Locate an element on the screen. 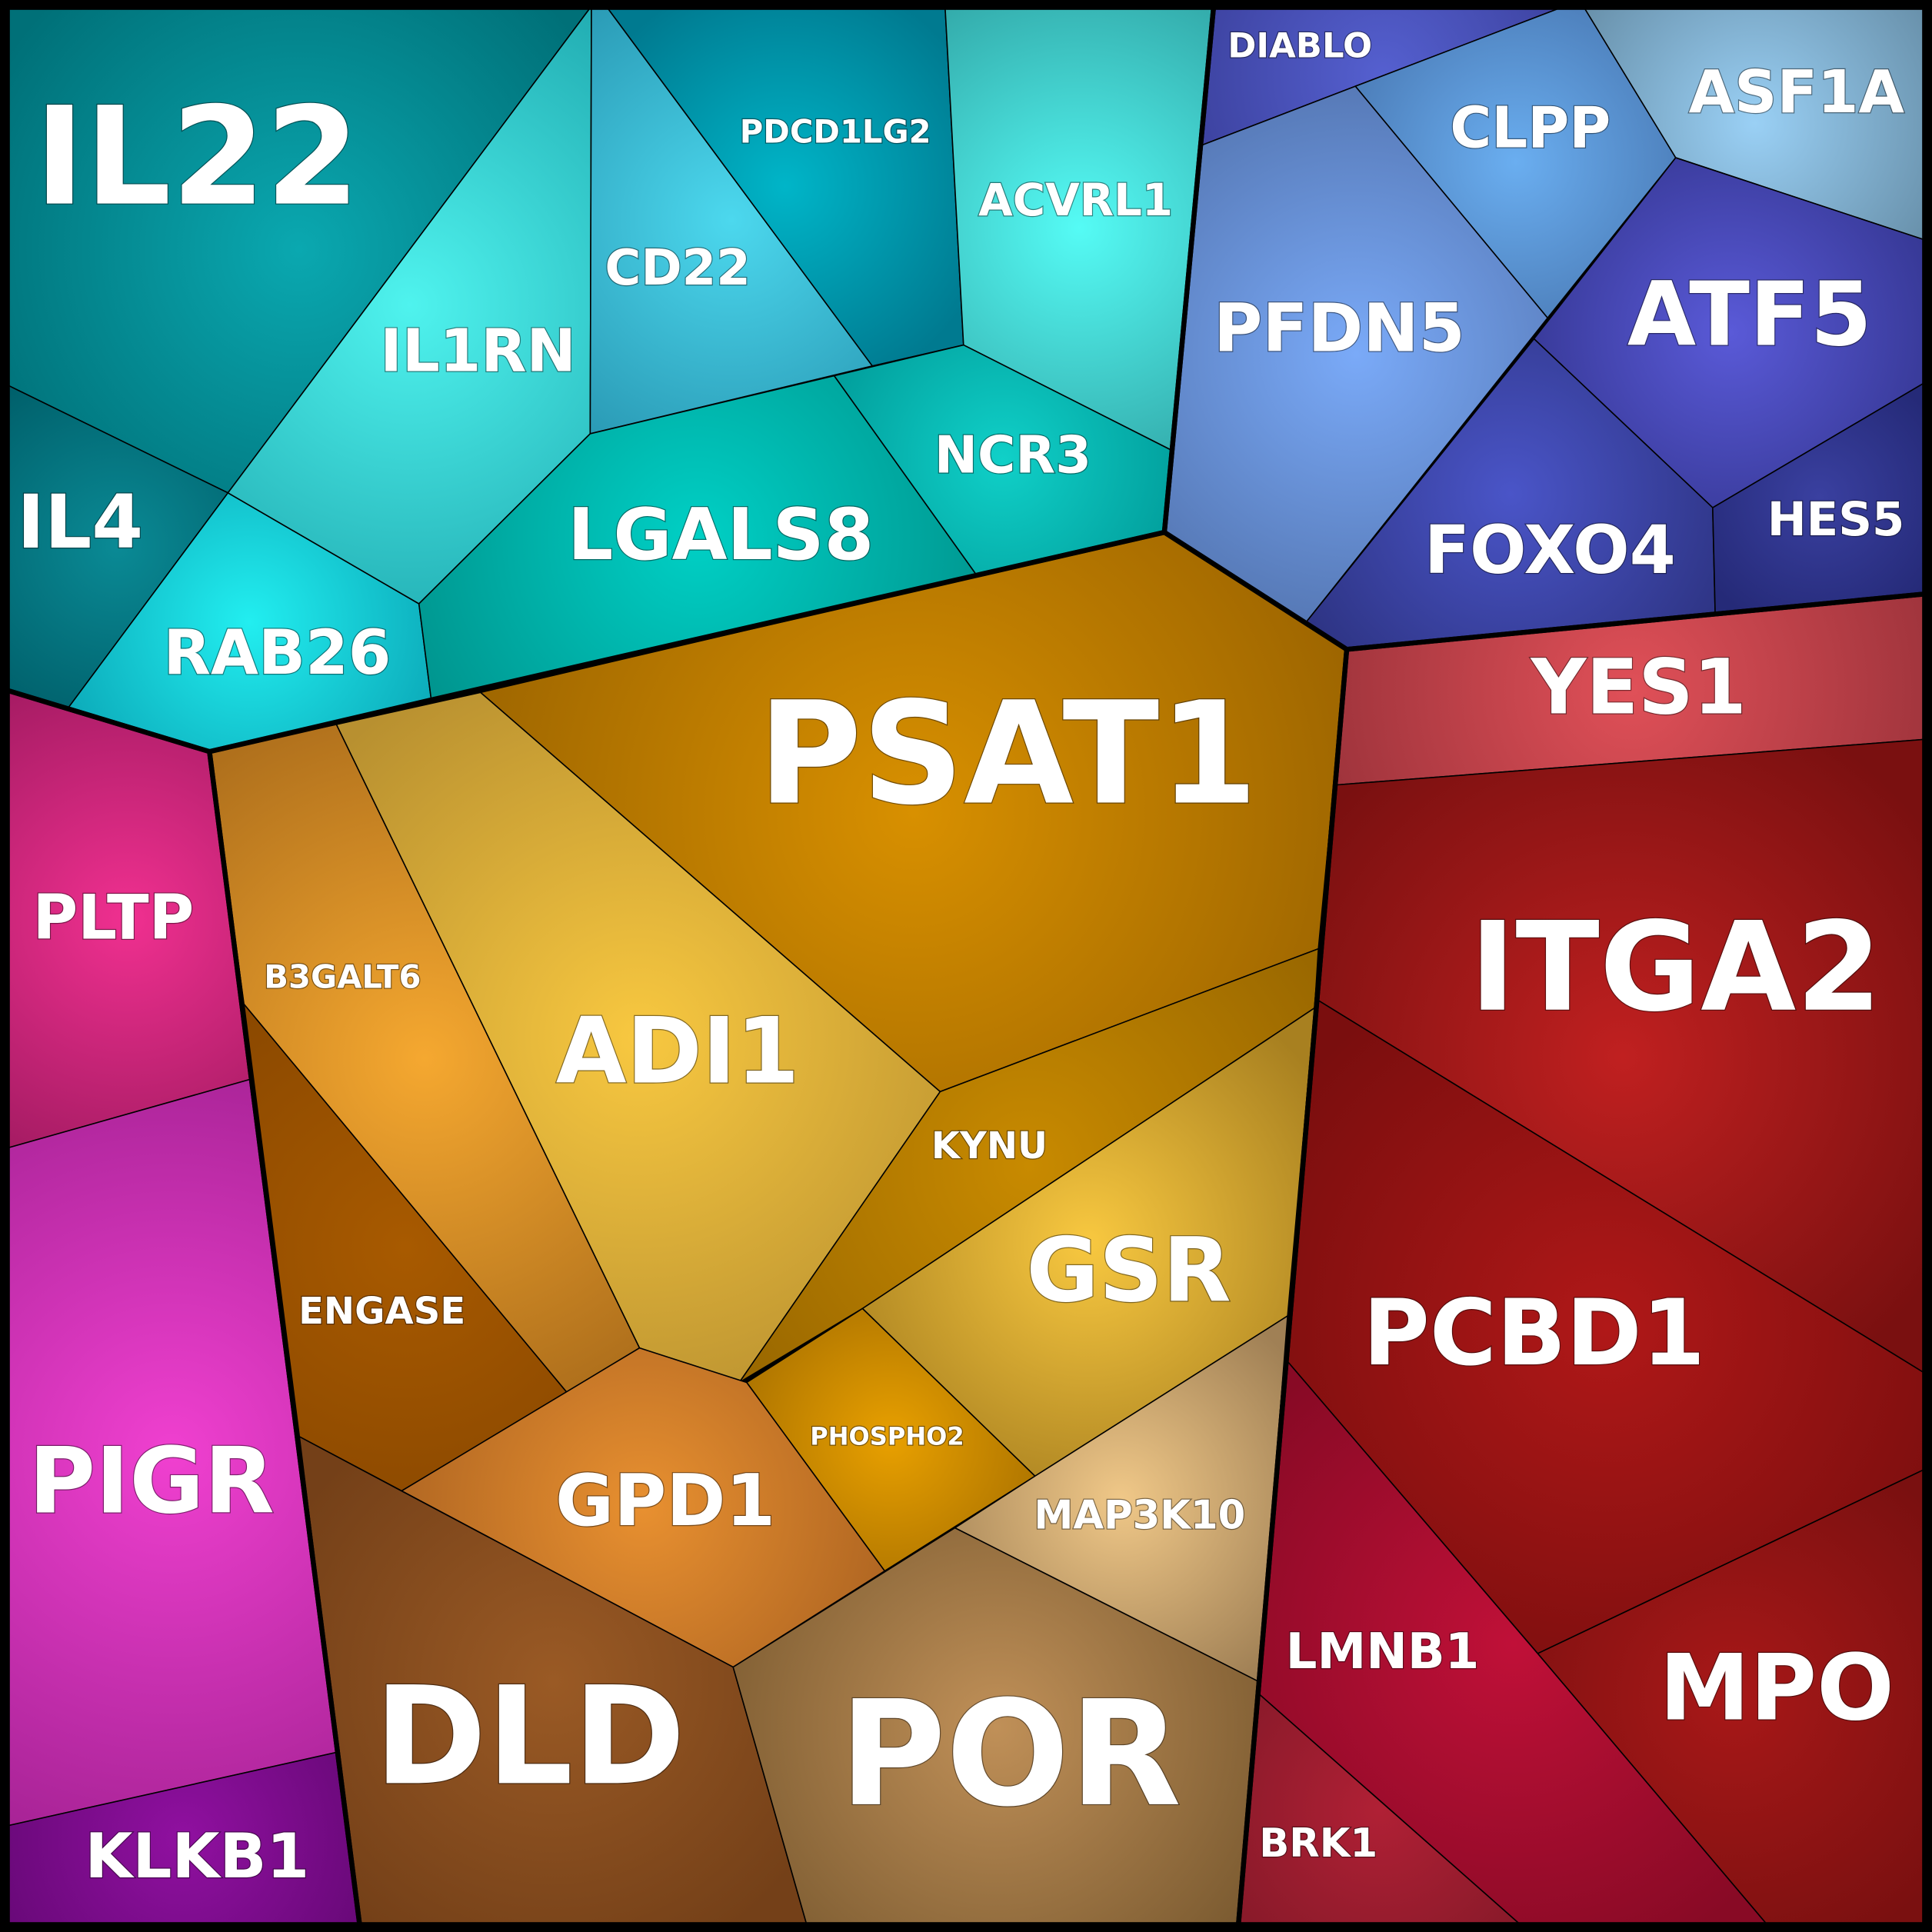  cell-label: IL1RN is located at coordinates (478, 351).